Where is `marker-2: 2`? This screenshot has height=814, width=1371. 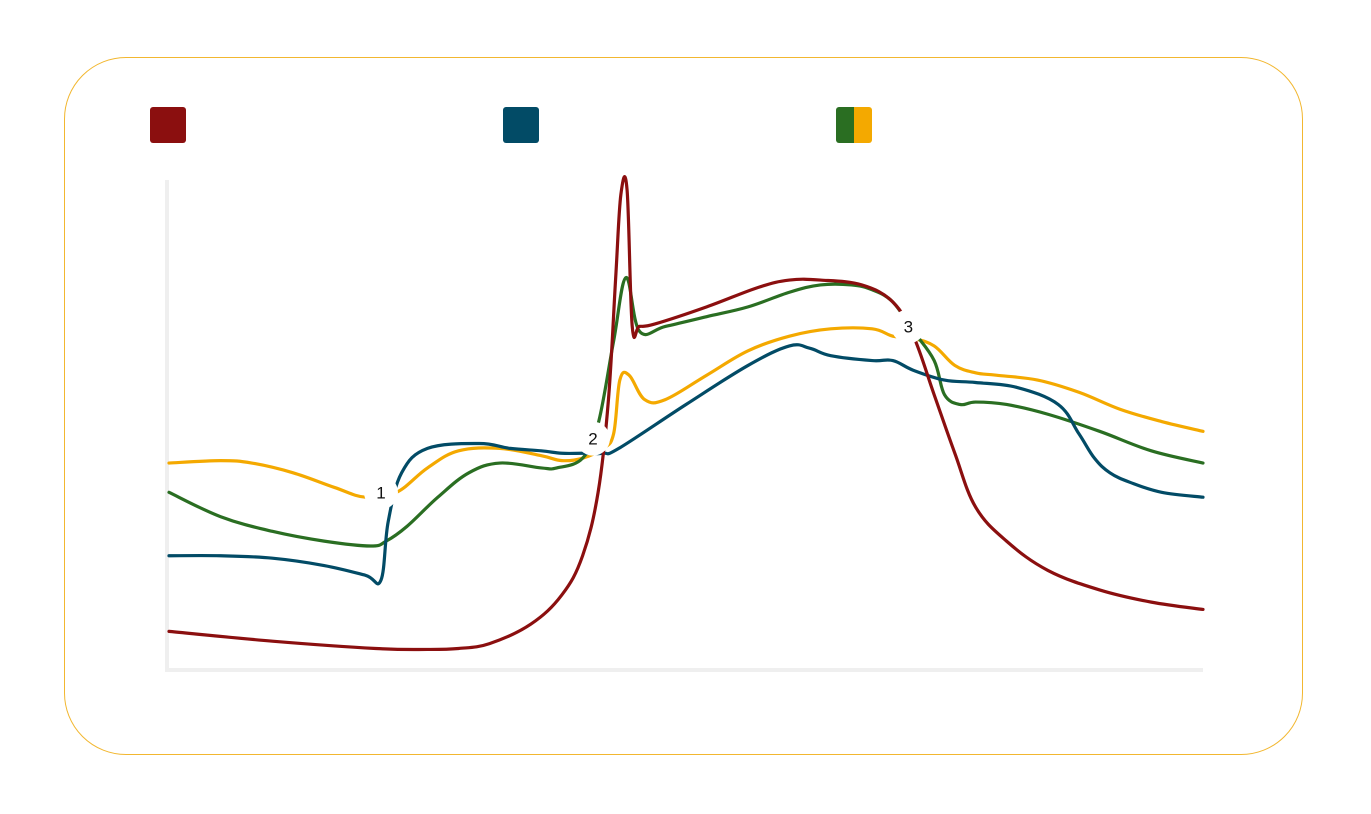 marker-2: 2 is located at coordinates (592, 438).